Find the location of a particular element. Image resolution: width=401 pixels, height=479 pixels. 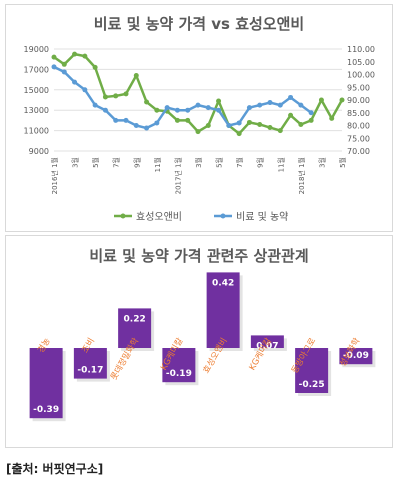

y-left-tick-label: 13000 is located at coordinates (36, 110).